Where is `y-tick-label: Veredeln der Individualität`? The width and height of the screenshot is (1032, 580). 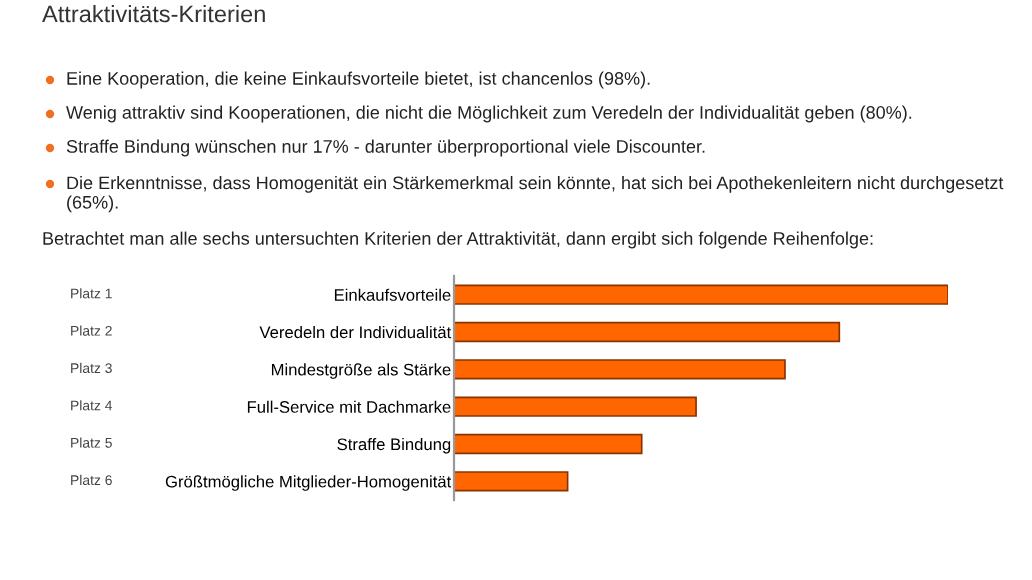
y-tick-label: Veredeln der Individualität is located at coordinates (355, 332).